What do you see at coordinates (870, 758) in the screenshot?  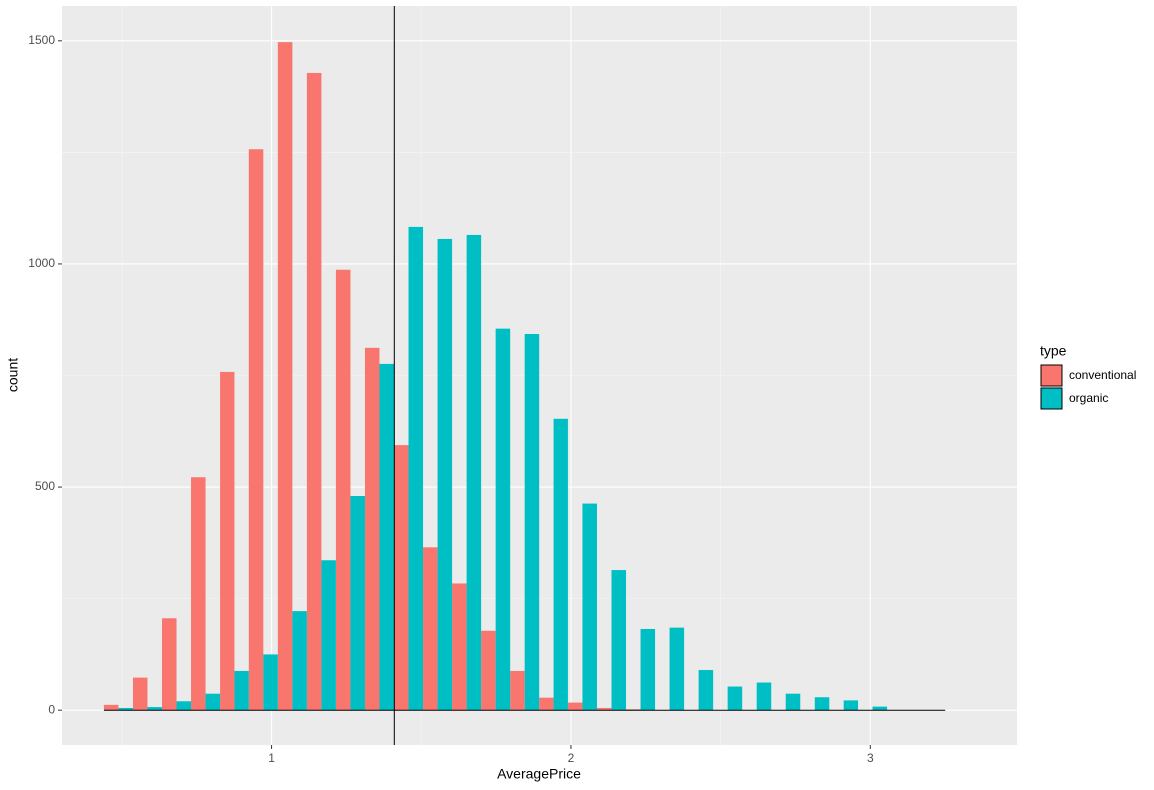 I see `x-tick-label: 3` at bounding box center [870, 758].